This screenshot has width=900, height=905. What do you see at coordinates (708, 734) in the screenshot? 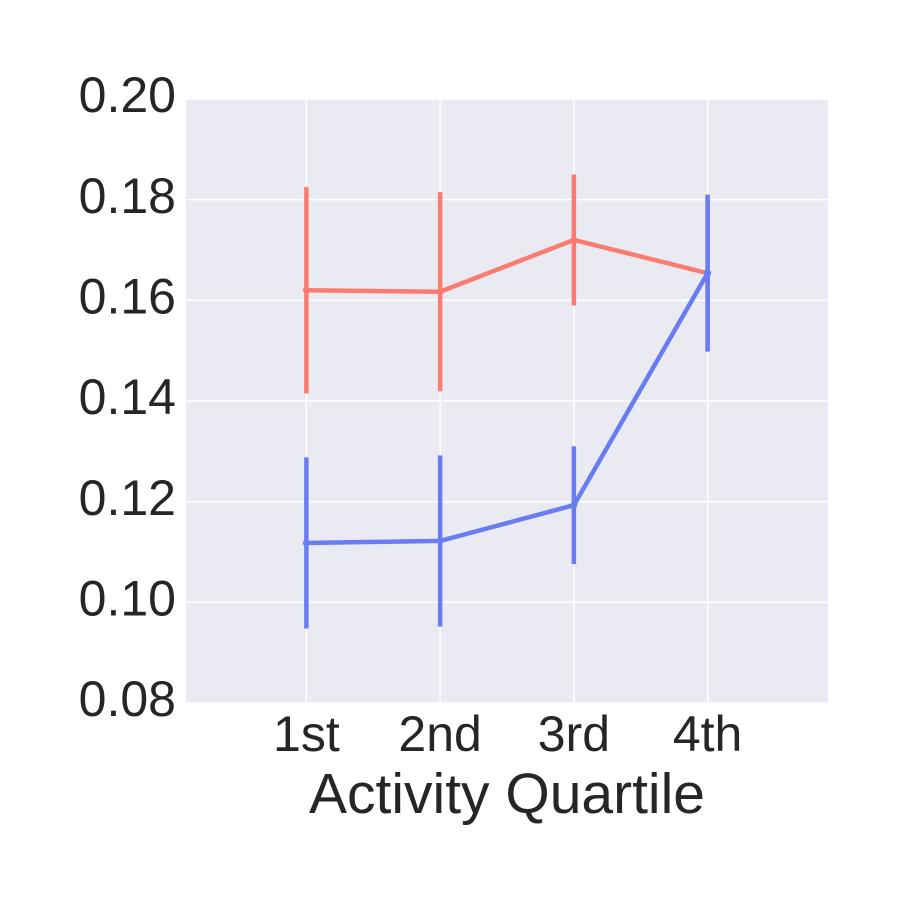
I see `x-tick-label: 4th` at bounding box center [708, 734].